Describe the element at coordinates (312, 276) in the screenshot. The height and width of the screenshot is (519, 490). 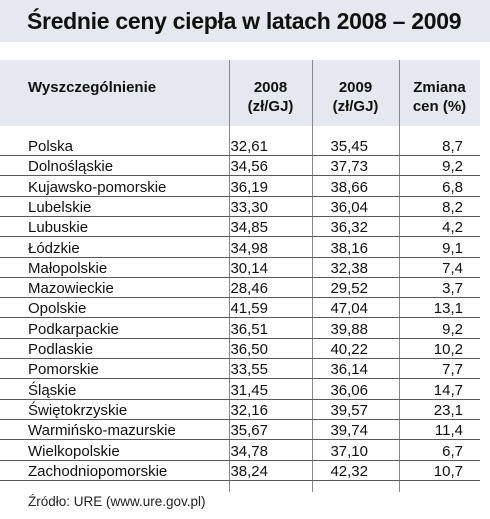
I see `column-divider-2009` at that location.